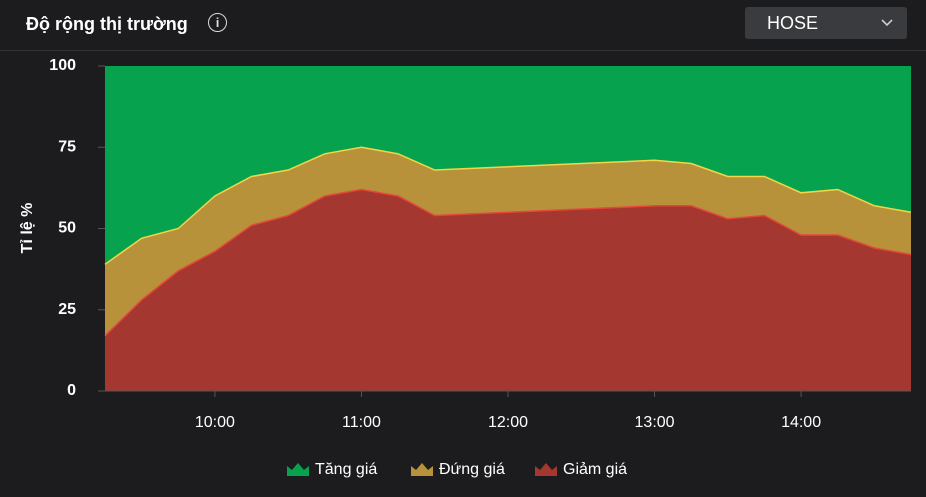 Image resolution: width=926 pixels, height=497 pixels. I want to click on x-tick-label: 12:00, so click(508, 422).